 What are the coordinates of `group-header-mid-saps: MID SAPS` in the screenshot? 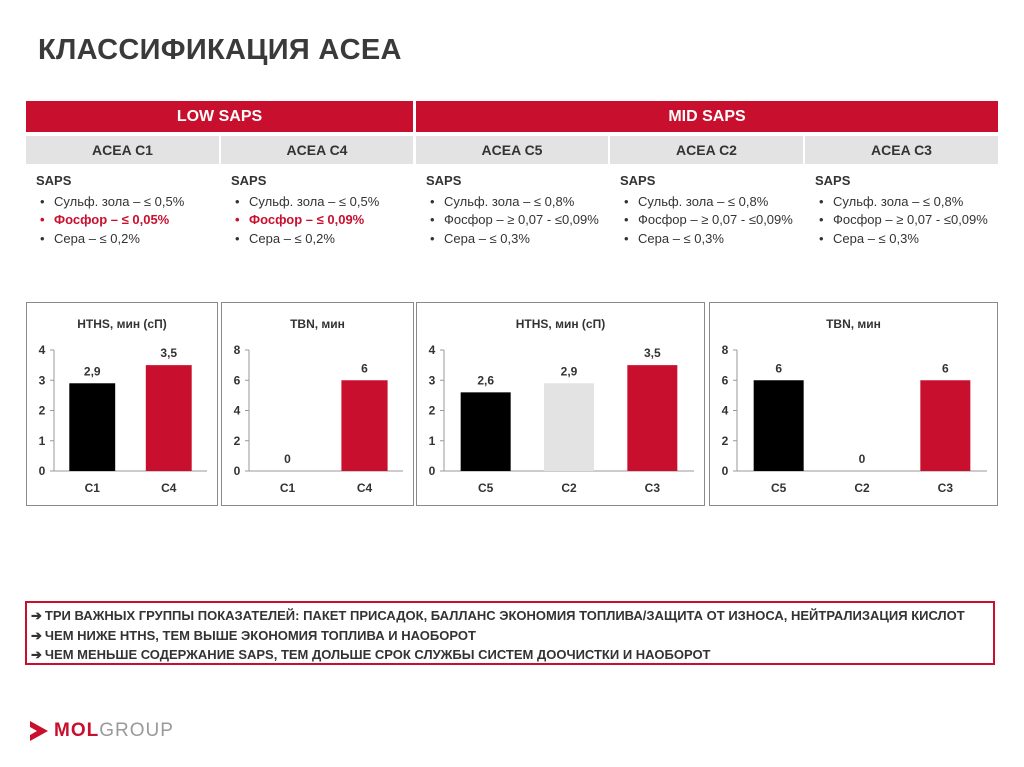 It's located at (707, 116).